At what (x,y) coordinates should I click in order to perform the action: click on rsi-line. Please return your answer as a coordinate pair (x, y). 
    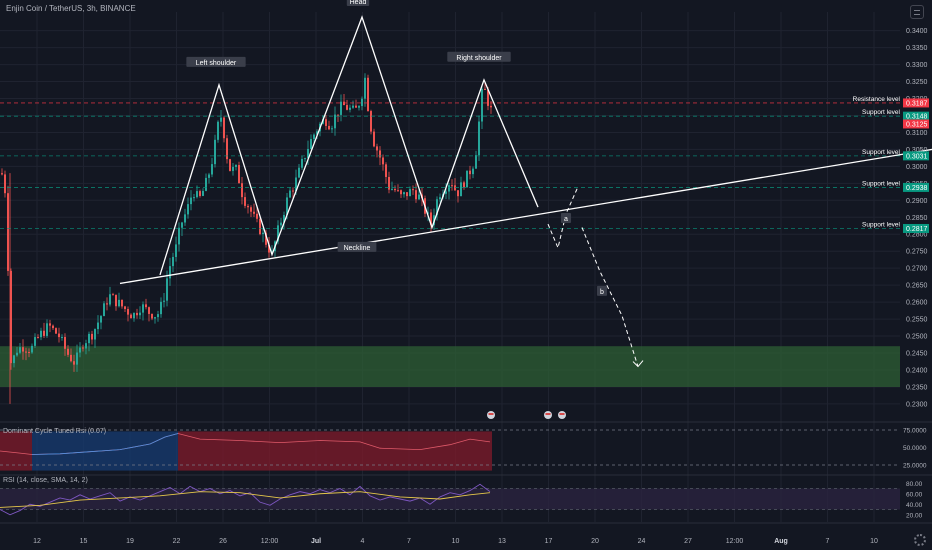
    Looking at the image, I should click on (245, 499).